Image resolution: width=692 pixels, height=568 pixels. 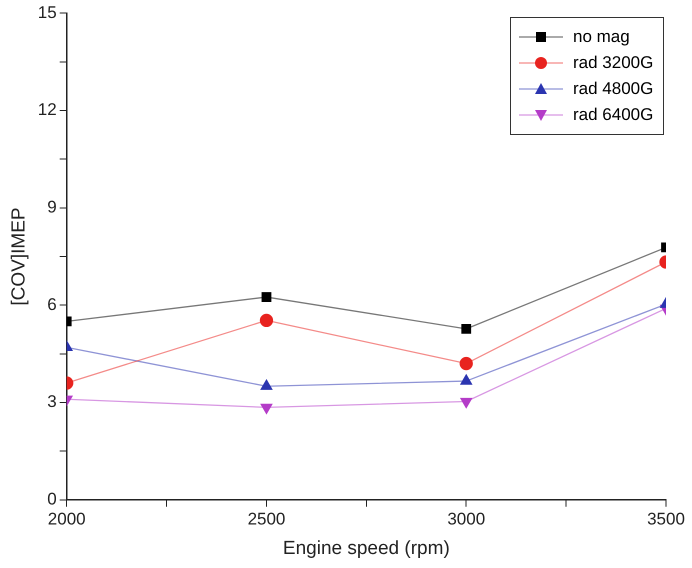 I want to click on y-tick-label: 15, so click(x=47, y=12).